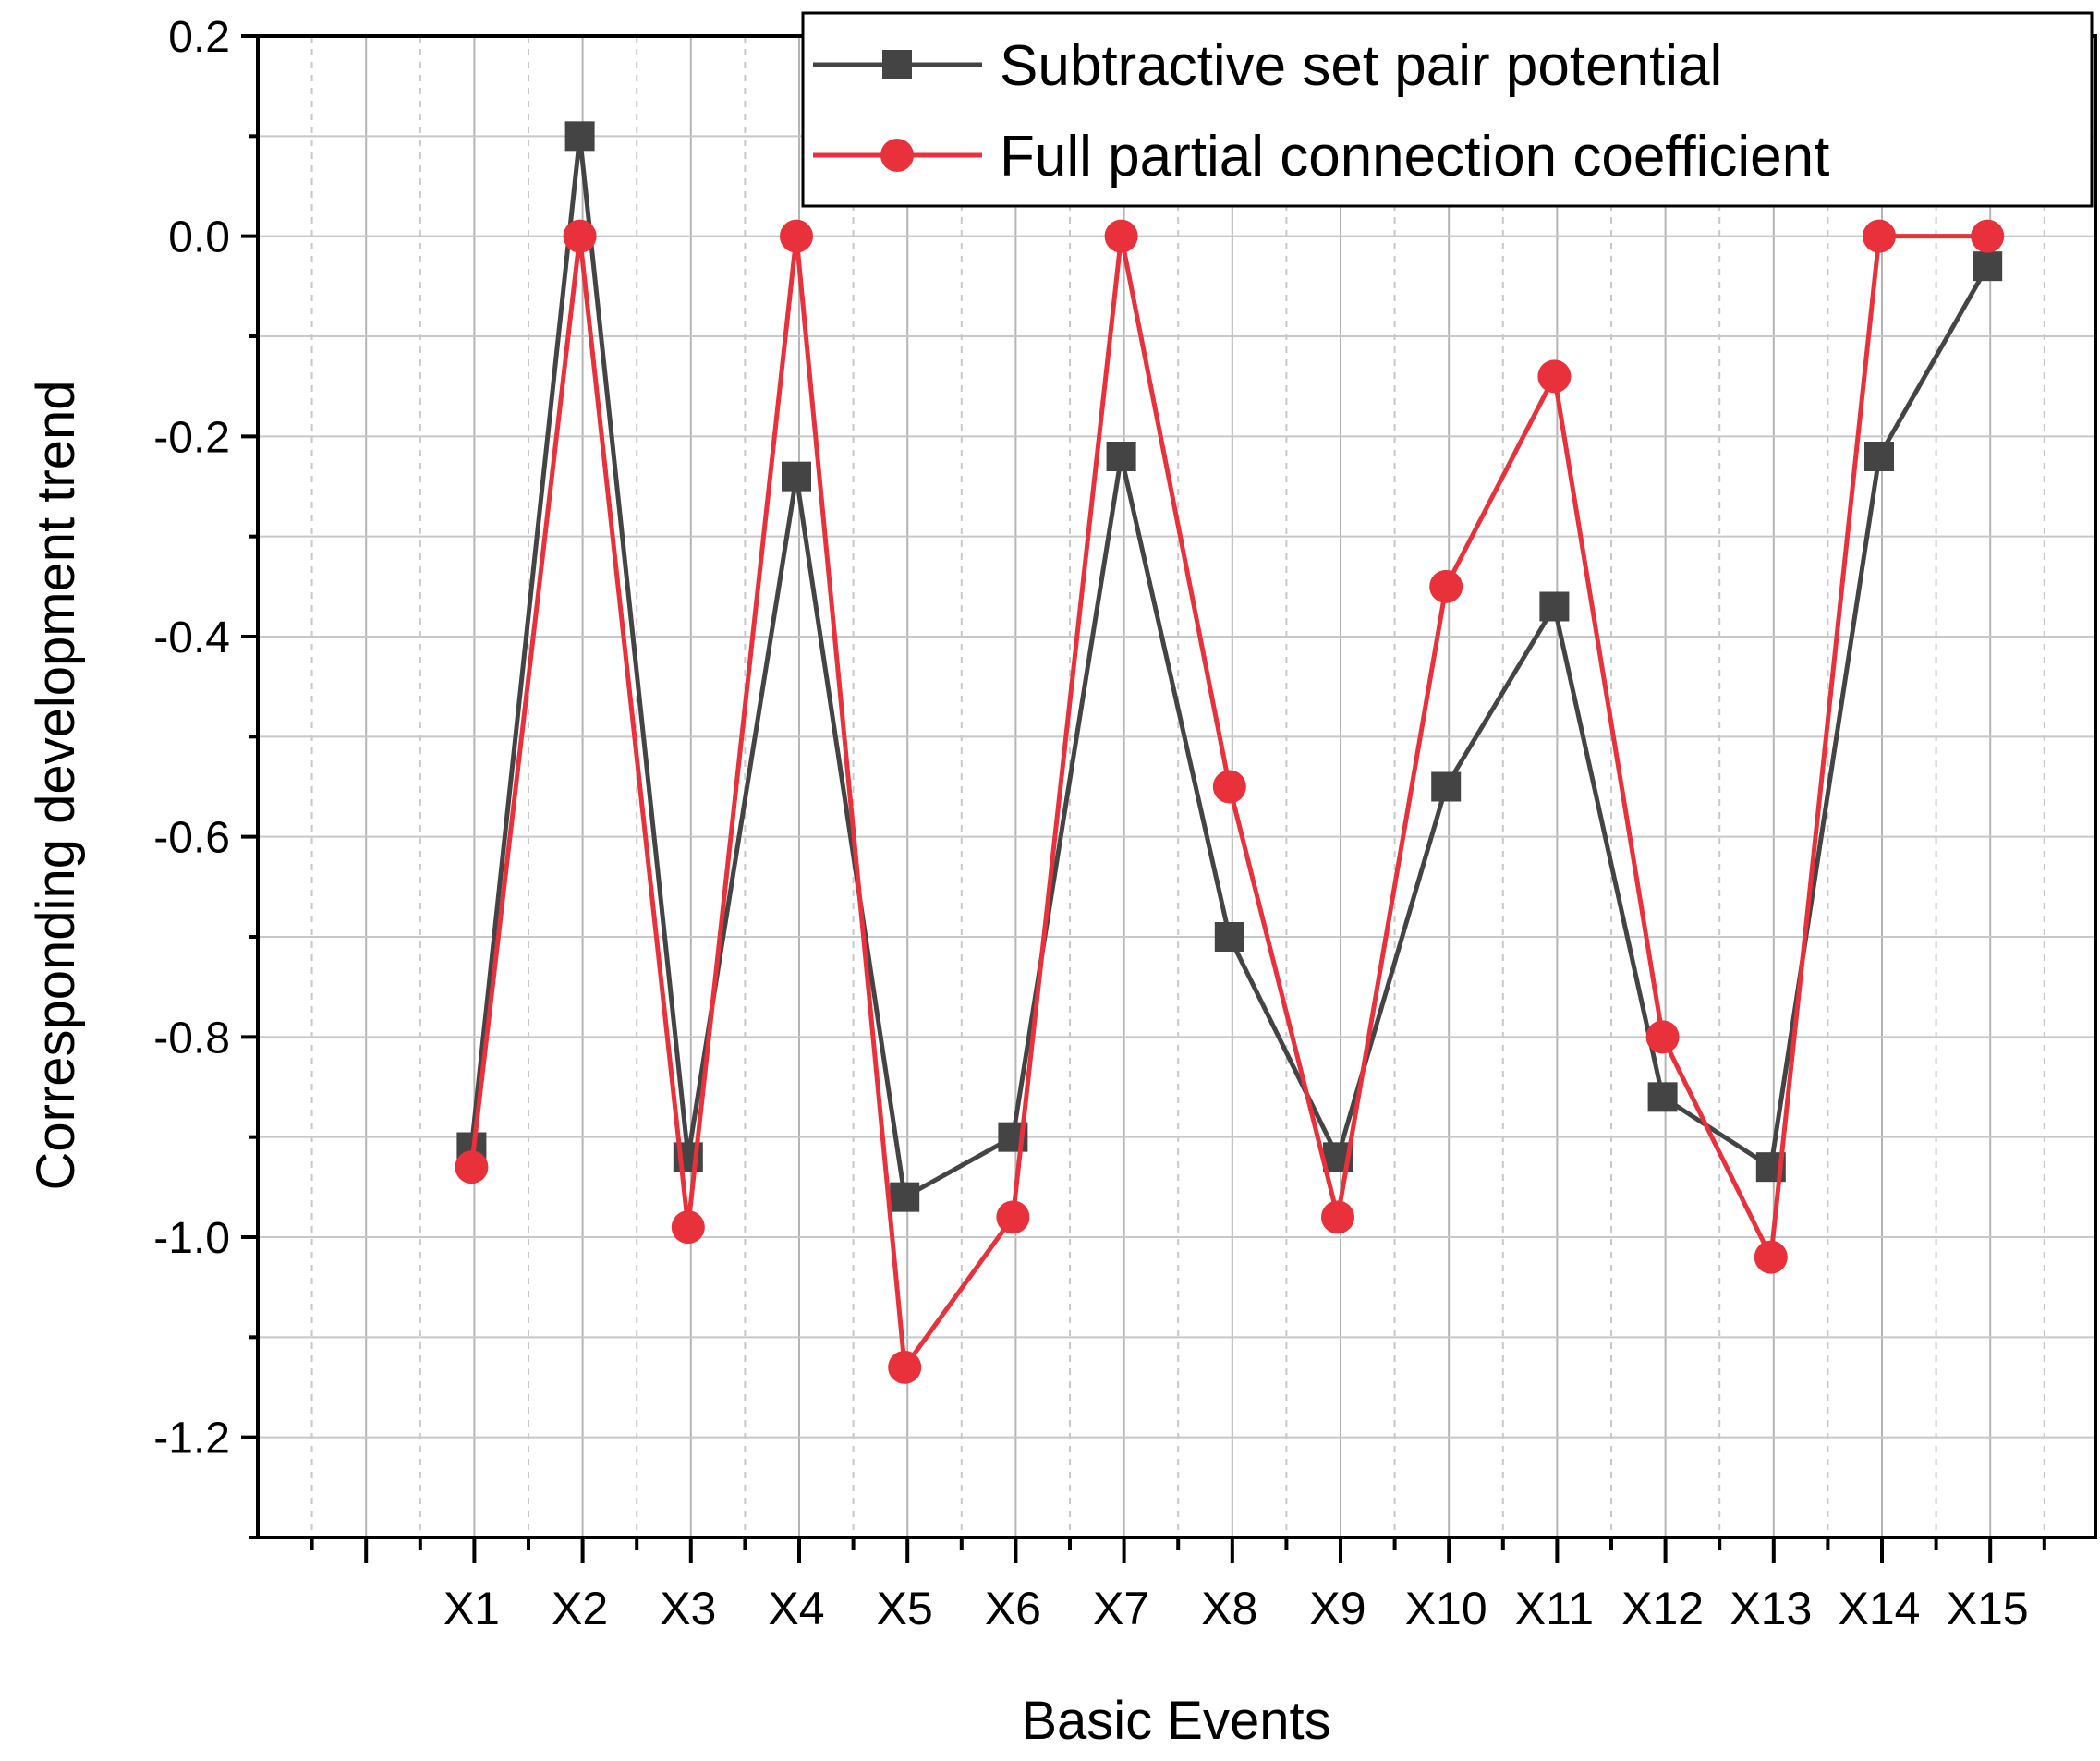 This screenshot has height=1761, width=2100. Describe the element at coordinates (1880, 1608) in the screenshot. I see `x-tick-label: X14` at that location.